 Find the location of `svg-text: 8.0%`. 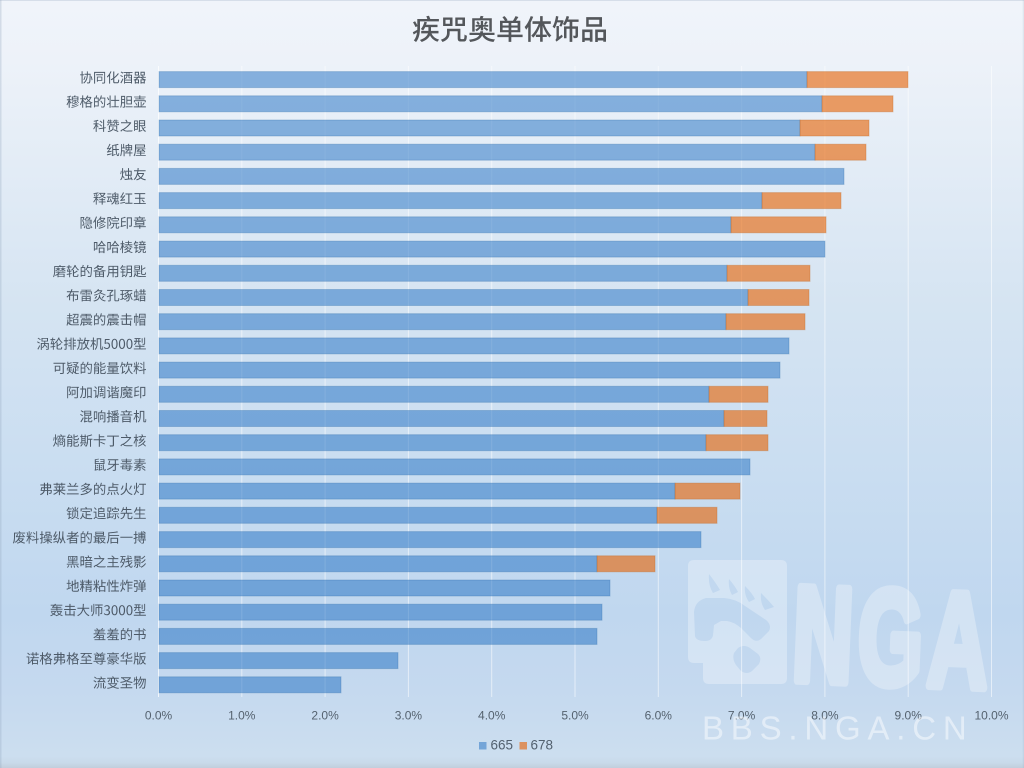

svg-text: 8.0% is located at coordinates (825, 716).